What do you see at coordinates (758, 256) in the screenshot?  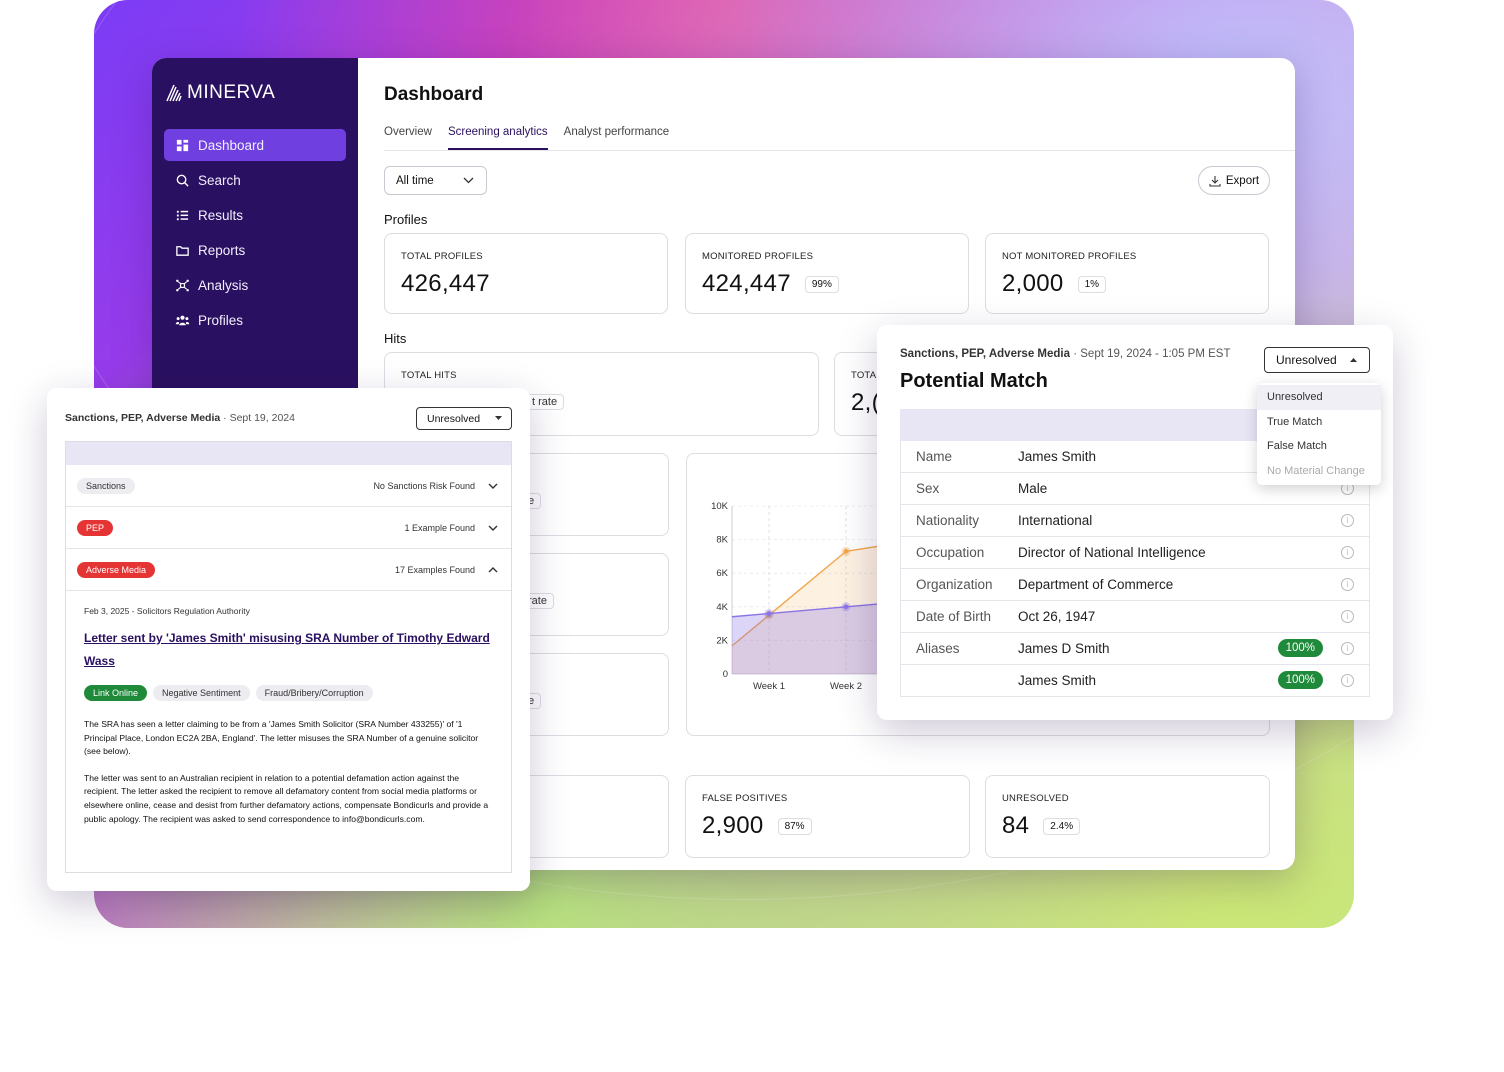 I see `kpi-label: MONITORED PROFILES` at bounding box center [758, 256].